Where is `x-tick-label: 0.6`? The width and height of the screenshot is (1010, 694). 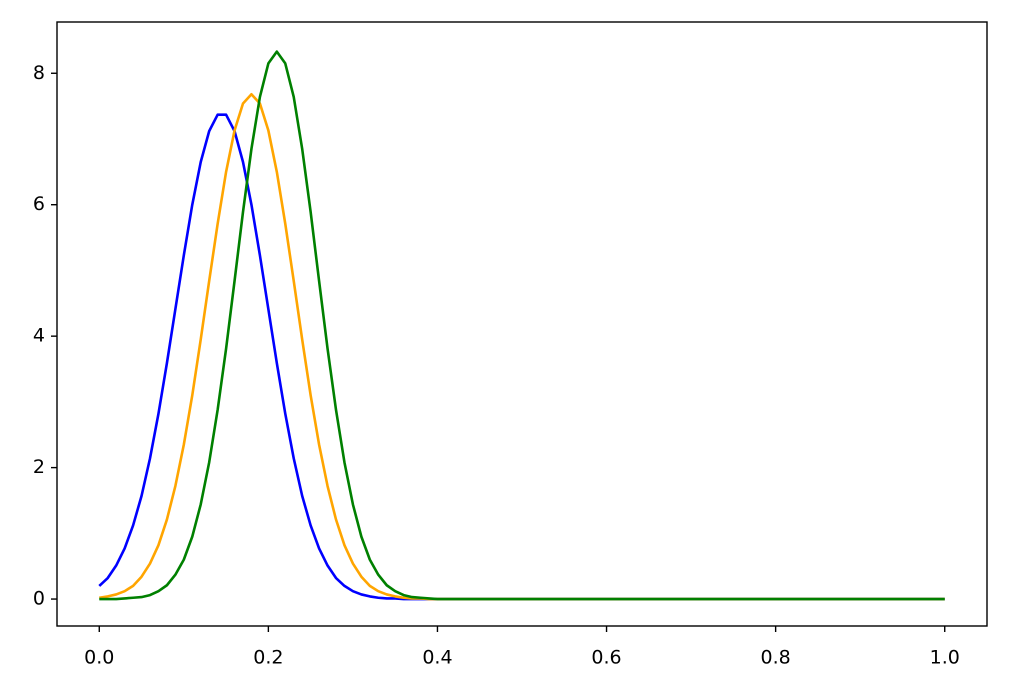 x-tick-label: 0.6 is located at coordinates (606, 658).